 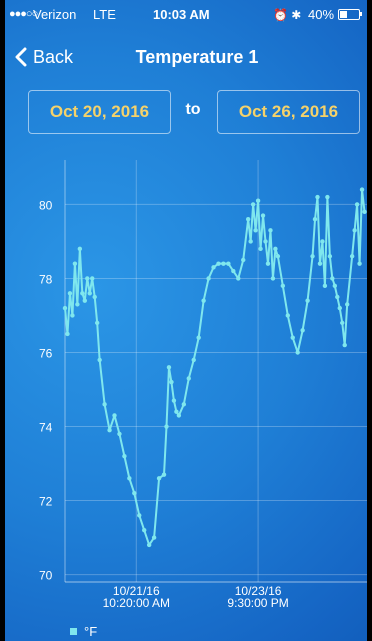 I want to click on legend-label: °F, so click(x=91, y=631).